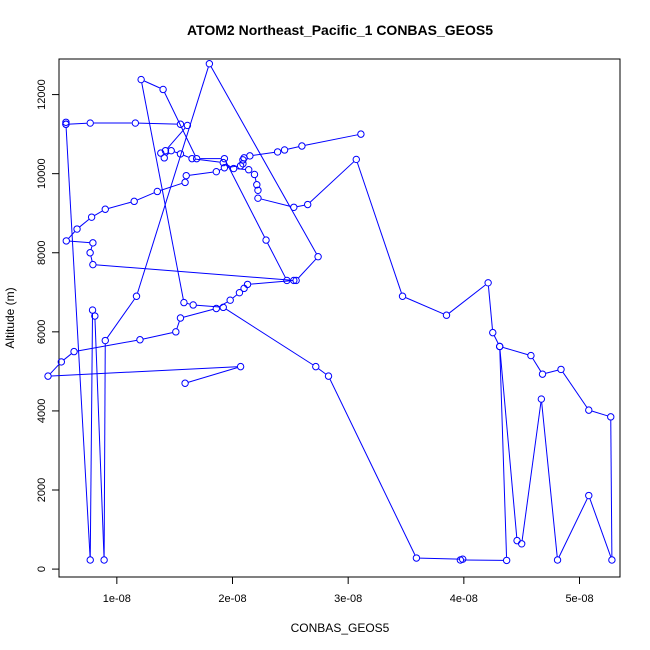 This screenshot has height=650, width=650. I want to click on y-tick-label: 0, so click(42, 569).